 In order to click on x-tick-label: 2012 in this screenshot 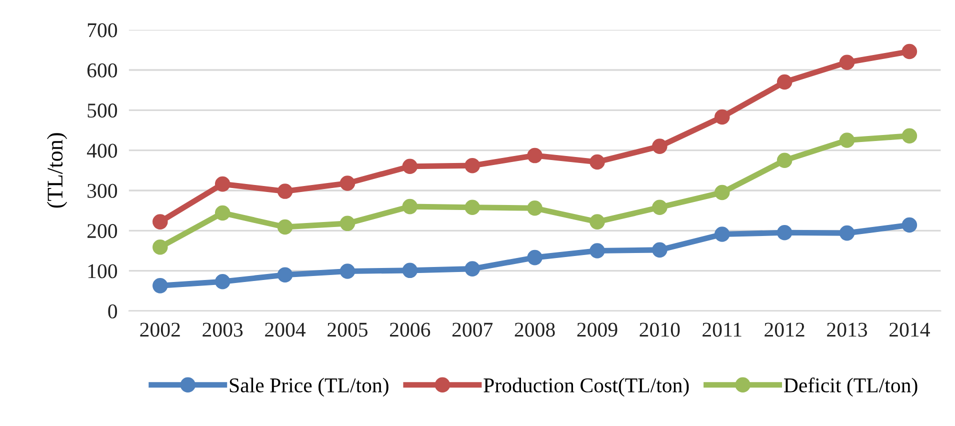, I will do `click(784, 329)`.